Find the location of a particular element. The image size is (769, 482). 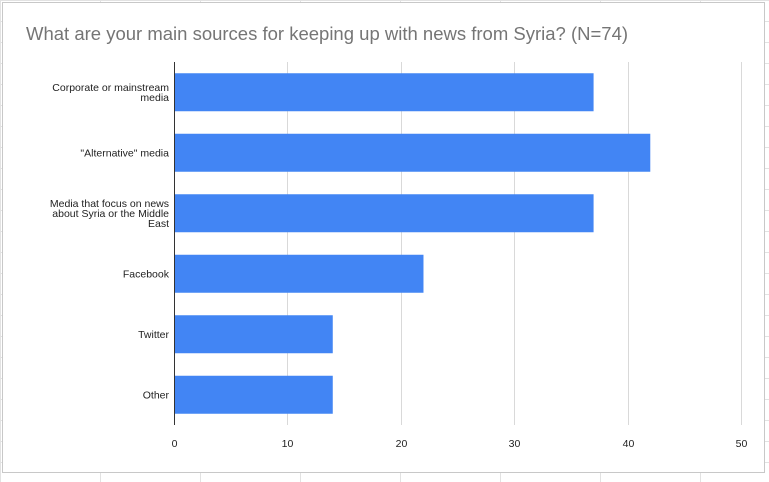

category-label-line: Twitter is located at coordinates (153, 335).